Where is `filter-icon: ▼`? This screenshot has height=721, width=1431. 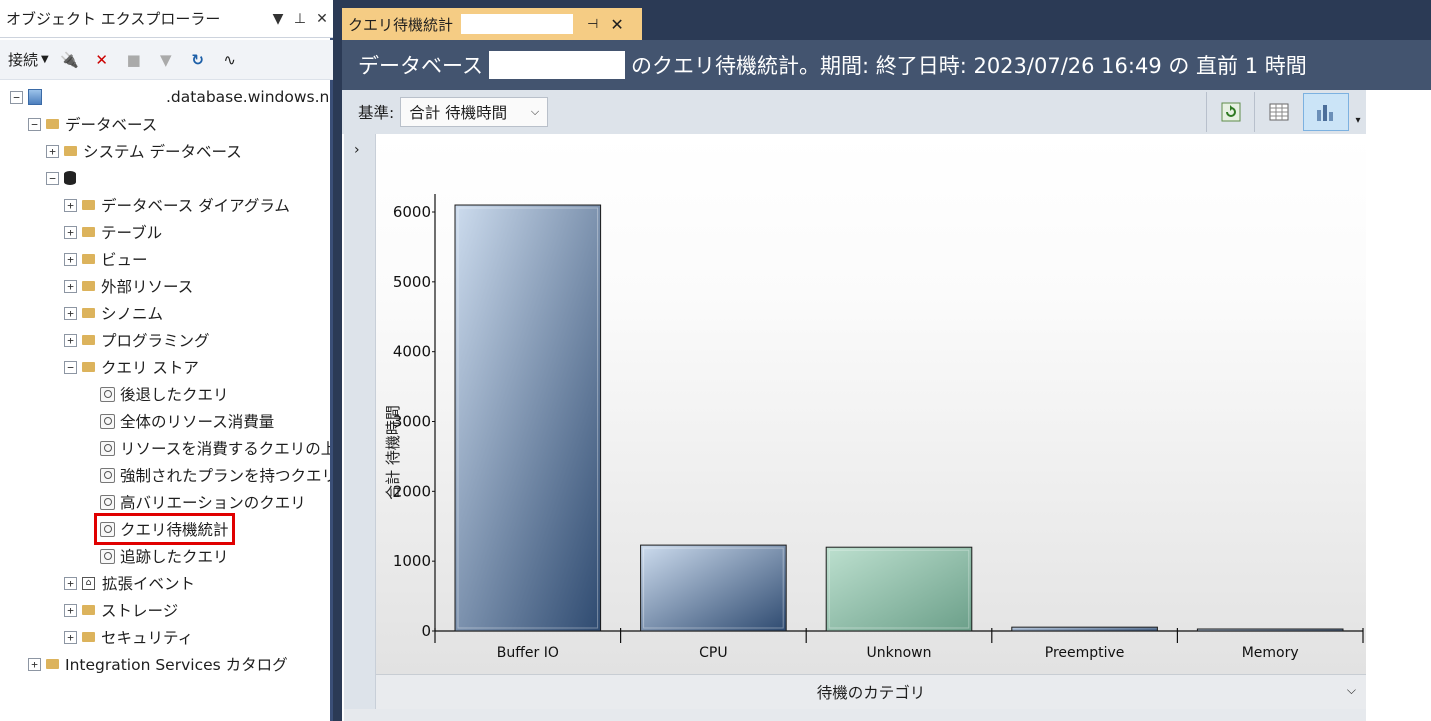
filter-icon: ▼ is located at coordinates (165, 59).